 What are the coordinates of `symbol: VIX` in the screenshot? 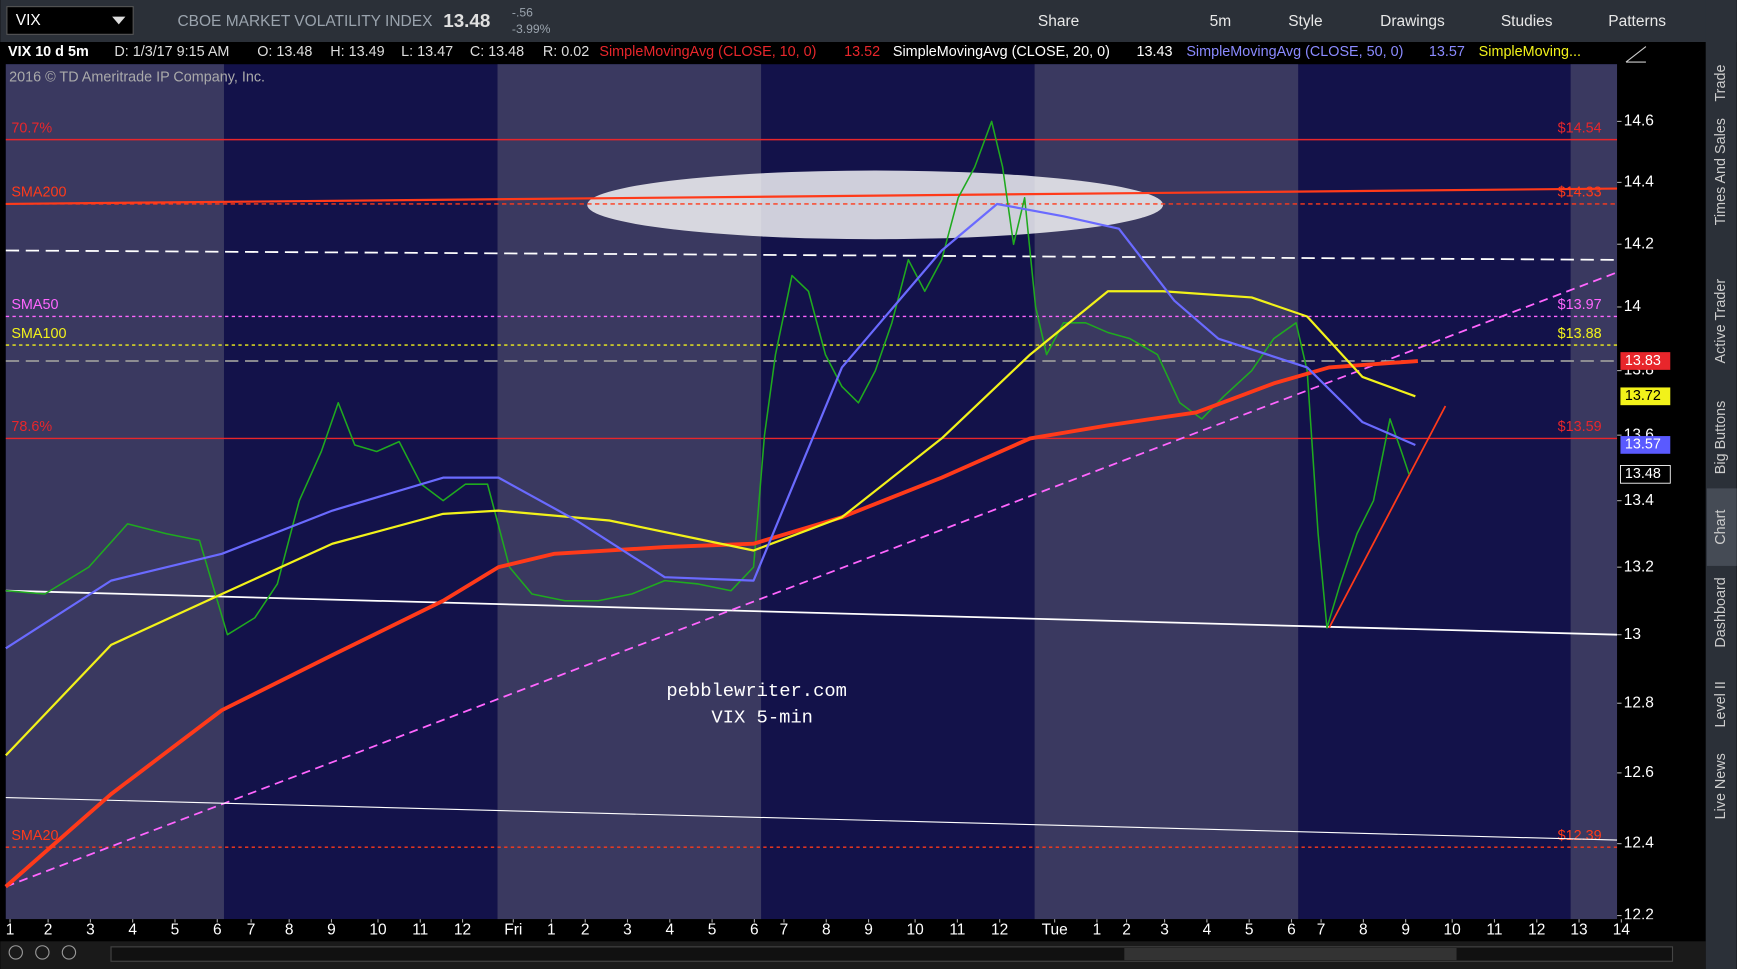 It's located at (29, 20).